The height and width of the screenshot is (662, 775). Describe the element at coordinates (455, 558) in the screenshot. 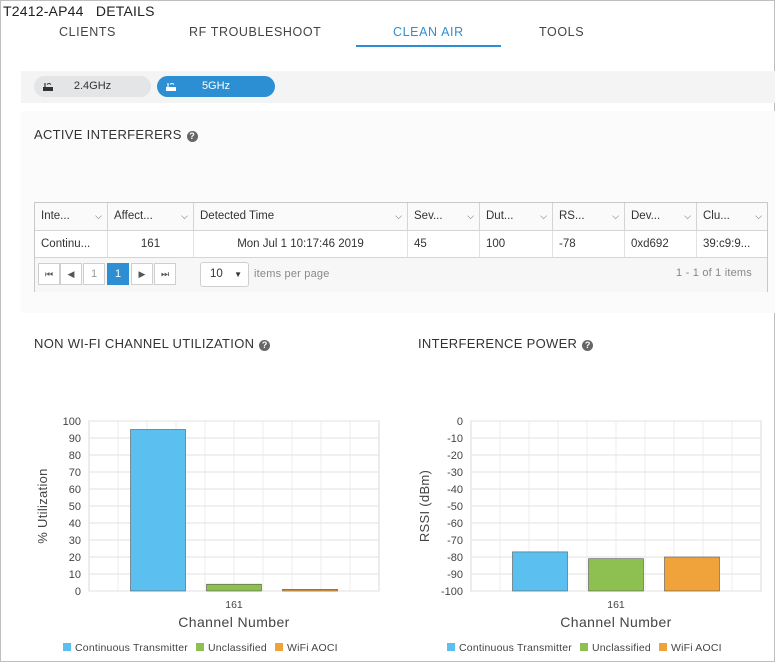

I see `y-tick-label: -80` at that location.